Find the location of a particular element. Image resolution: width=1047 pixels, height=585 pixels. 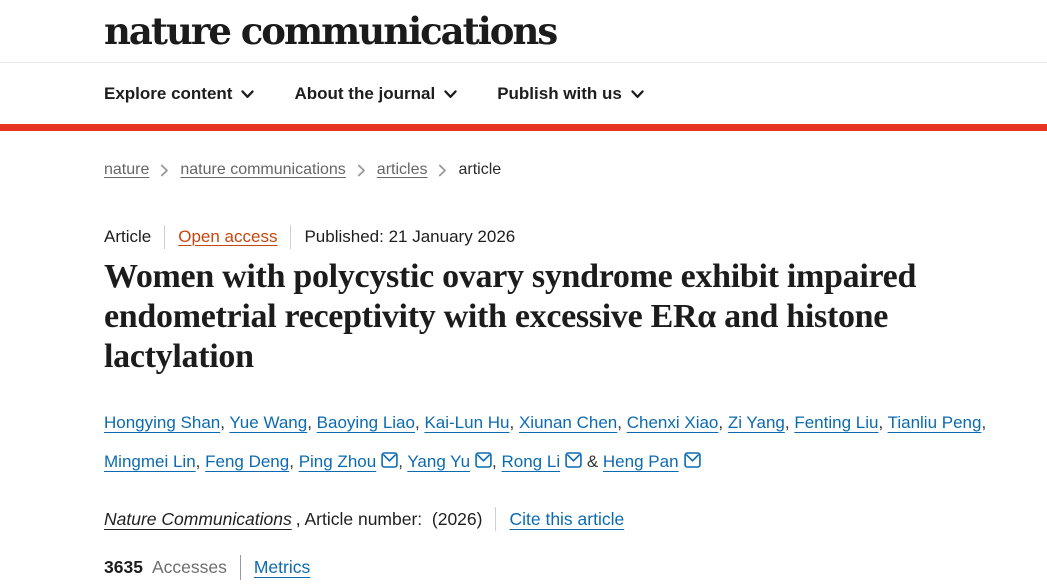

author: Xiunan Chen, is located at coordinates (573, 422).